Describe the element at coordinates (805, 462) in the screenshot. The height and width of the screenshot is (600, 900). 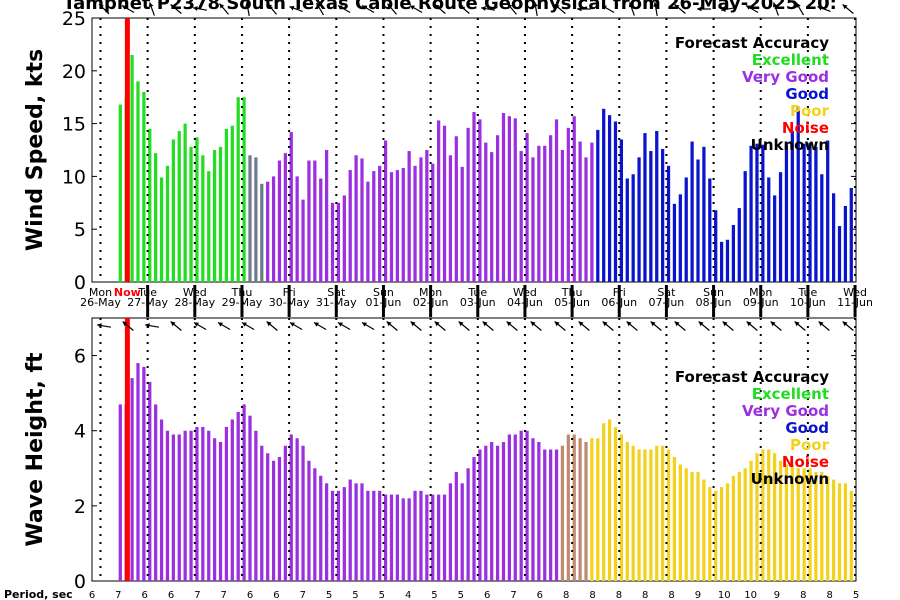
I see `legend-item-noise: Noise` at that location.